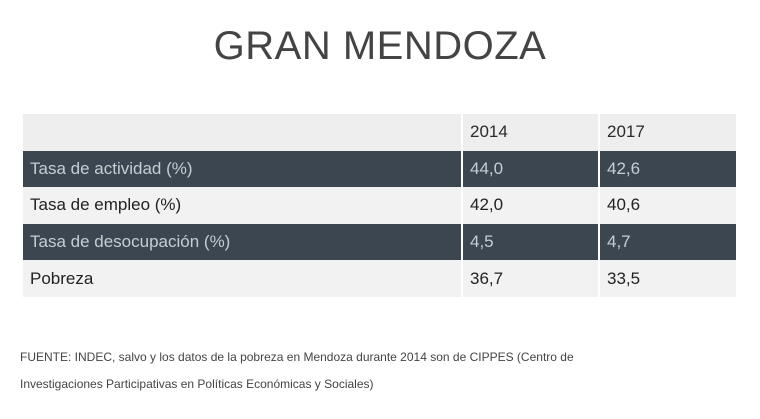 This screenshot has width=760, height=419. What do you see at coordinates (531, 169) in the screenshot?
I see `value-cell: 44,0` at bounding box center [531, 169].